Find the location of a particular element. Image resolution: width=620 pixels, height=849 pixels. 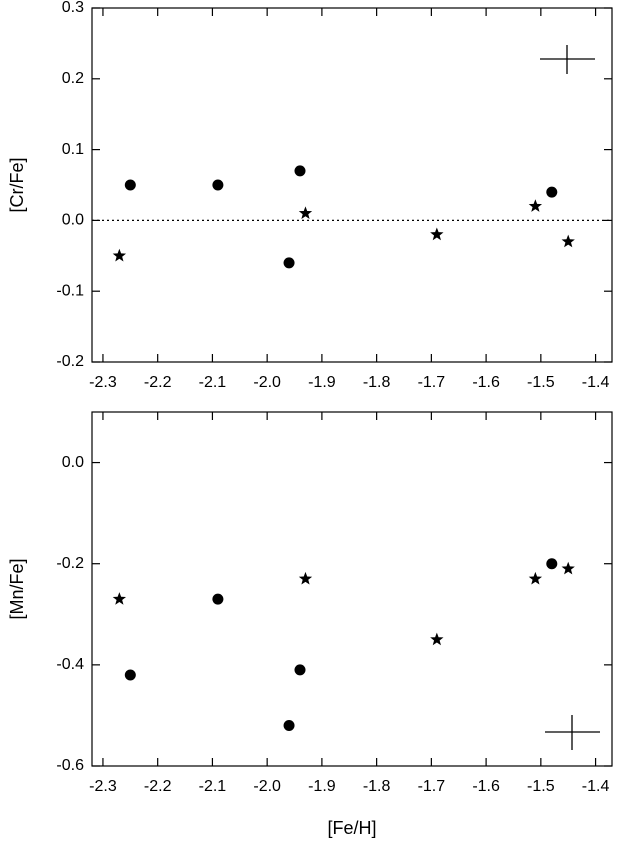

y-tick-label: -0.6 is located at coordinates (70, 765).